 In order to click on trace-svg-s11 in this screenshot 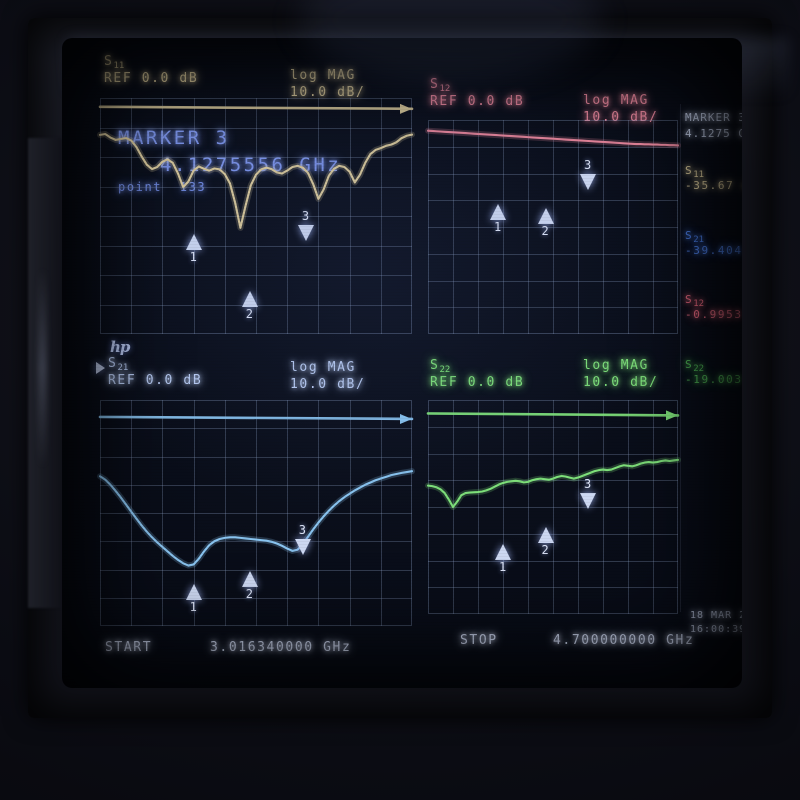, I will do `click(256, 167)`.